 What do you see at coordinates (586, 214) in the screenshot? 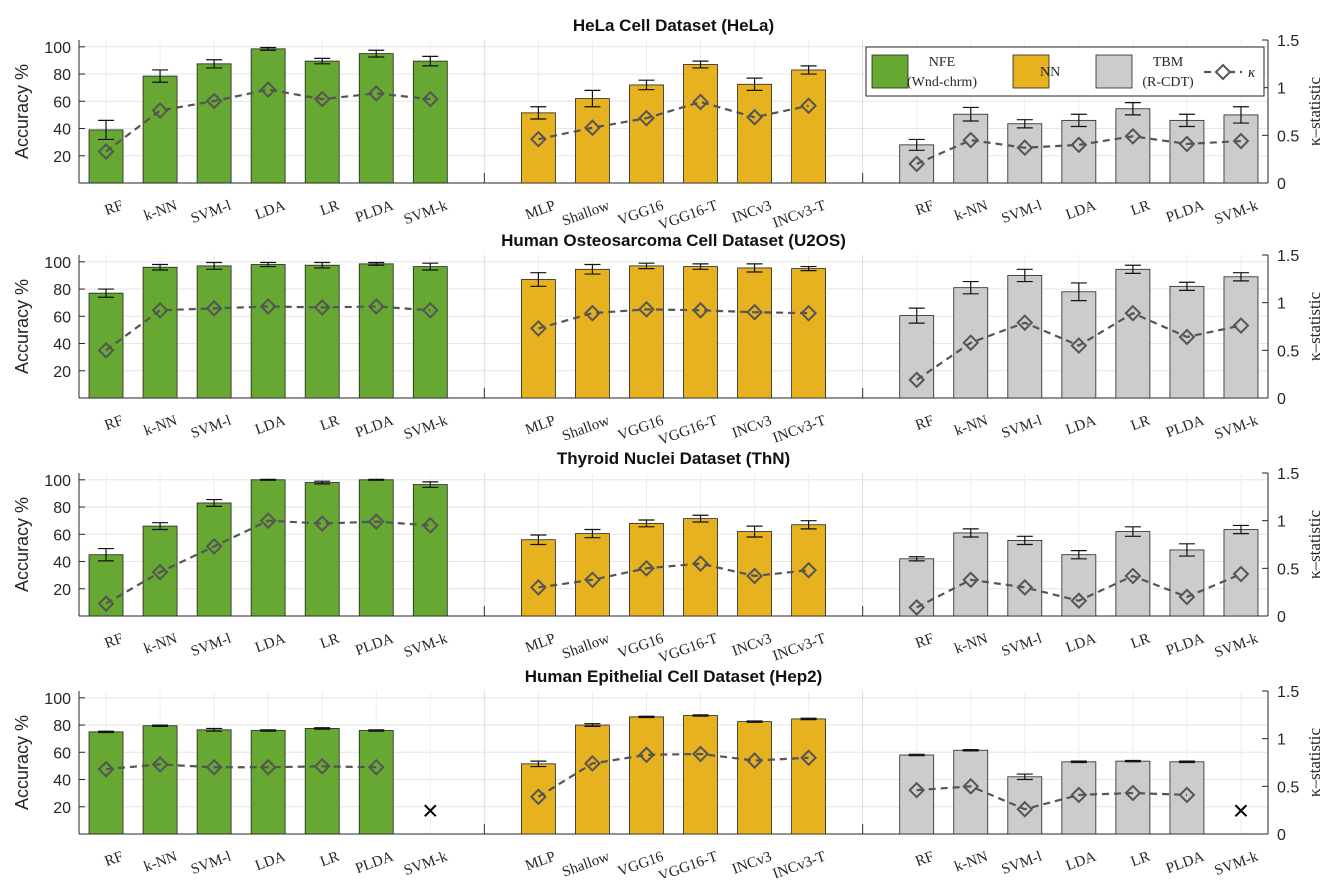
I see `x-tick-label: Shallow` at bounding box center [586, 214].